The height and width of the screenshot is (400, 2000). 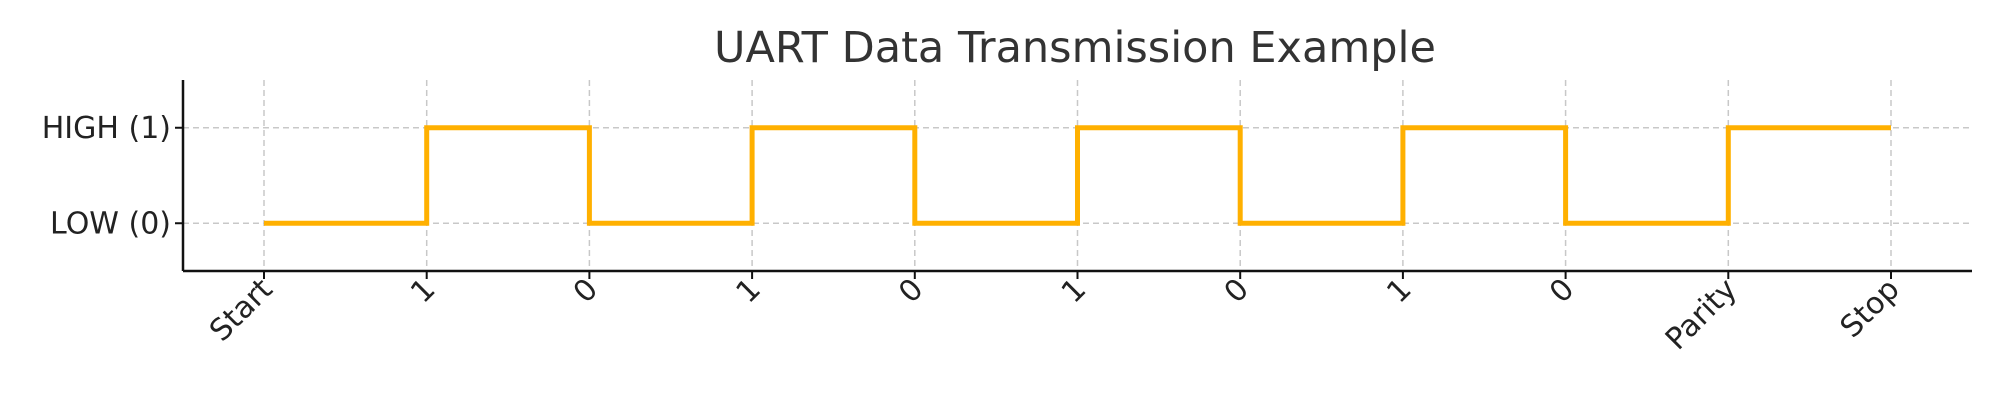 What do you see at coordinates (110, 223) in the screenshot?
I see `y-tick-label: LOW (0)` at bounding box center [110, 223].